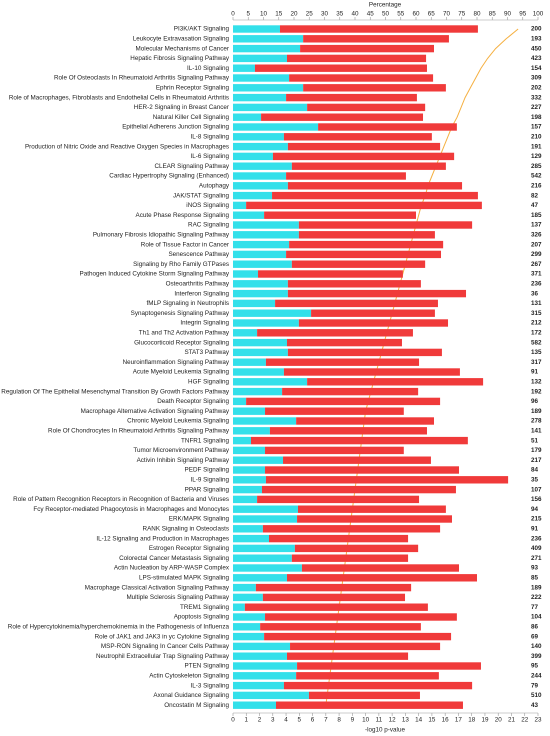 The width and height of the screenshot is (550, 736). I want to click on count-label: 542, so click(536, 176).